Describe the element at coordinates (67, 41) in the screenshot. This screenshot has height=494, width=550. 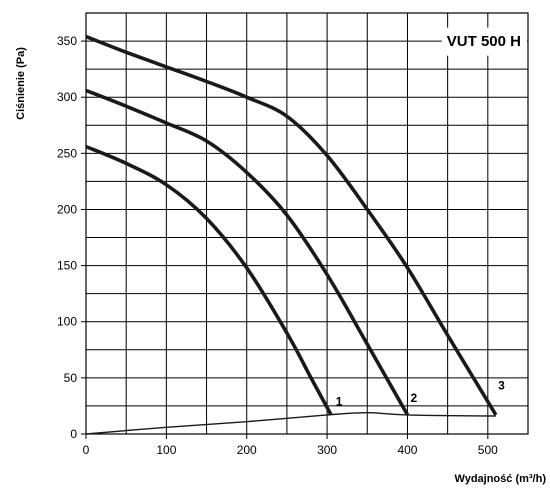
I see `y-tick-label: 350` at that location.